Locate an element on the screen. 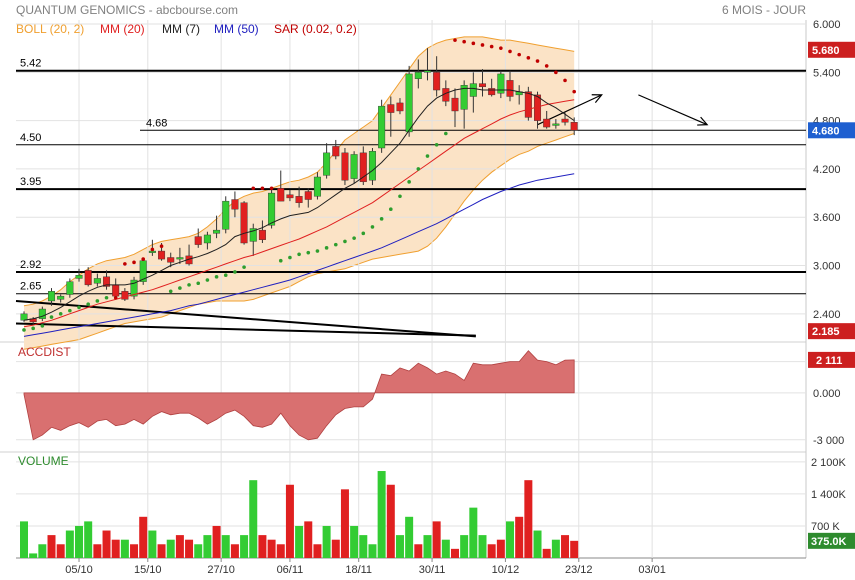 This screenshot has width=855, height=580. volume-tick-label: 2 100K is located at coordinates (829, 463).